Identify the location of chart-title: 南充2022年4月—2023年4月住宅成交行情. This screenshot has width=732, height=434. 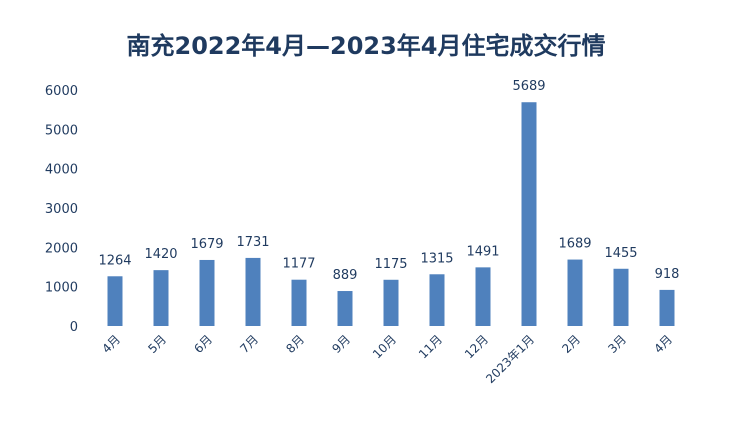
(366, 46).